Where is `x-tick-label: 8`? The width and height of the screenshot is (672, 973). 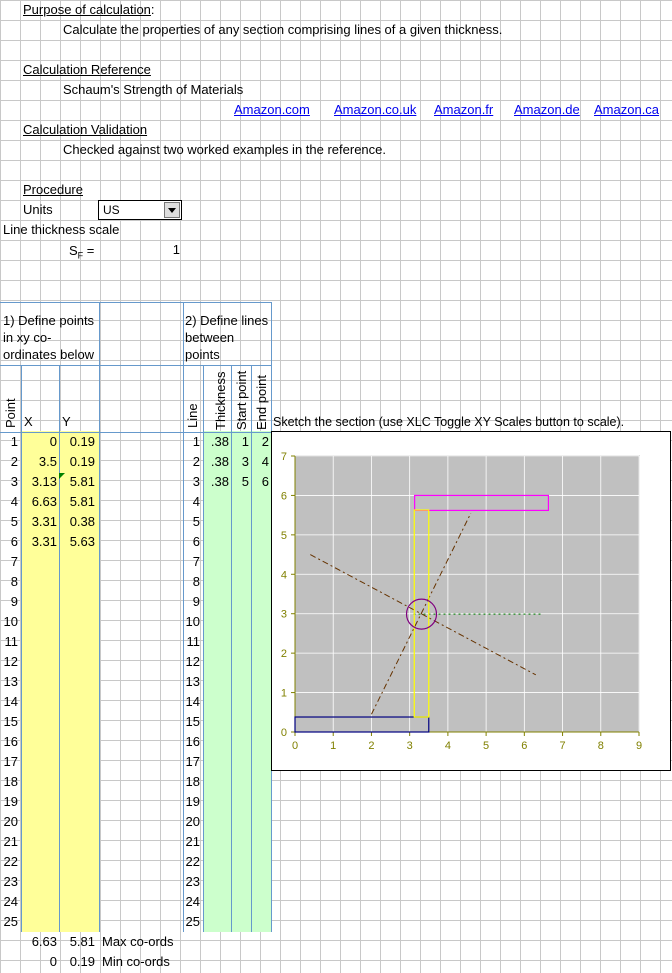 x-tick-label: 8 is located at coordinates (601, 746).